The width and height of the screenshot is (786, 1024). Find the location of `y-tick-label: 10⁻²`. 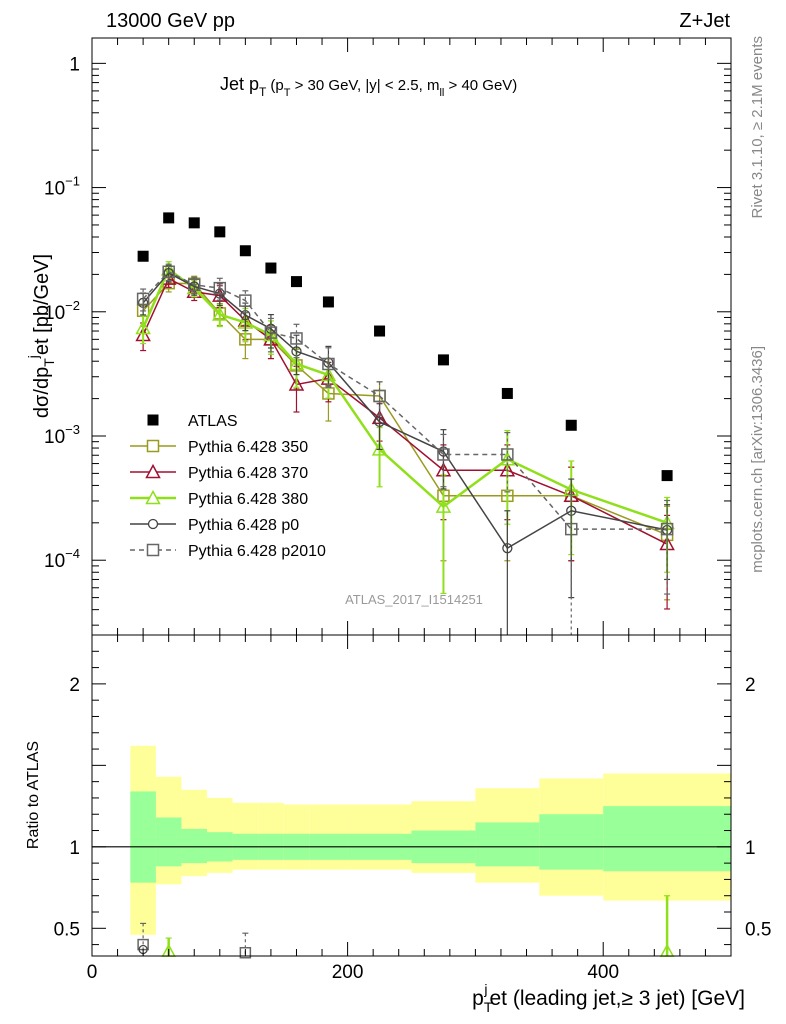

y-tick-label: 10⁻² is located at coordinates (62, 311).